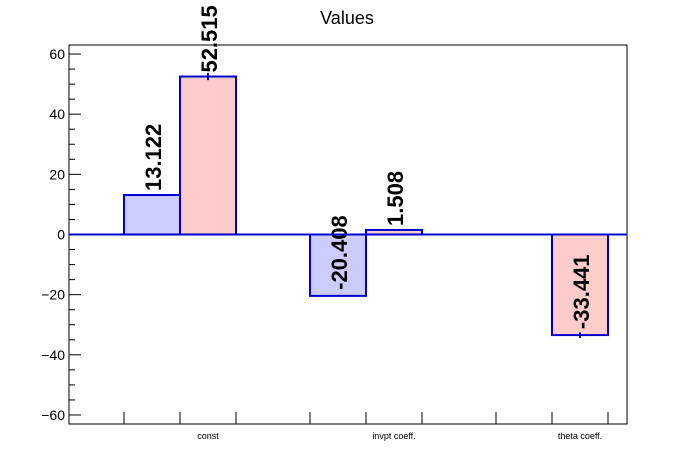 This screenshot has width=696, height=472. Describe the element at coordinates (580, 436) in the screenshot. I see `x-category-label: theta coeff.` at that location.